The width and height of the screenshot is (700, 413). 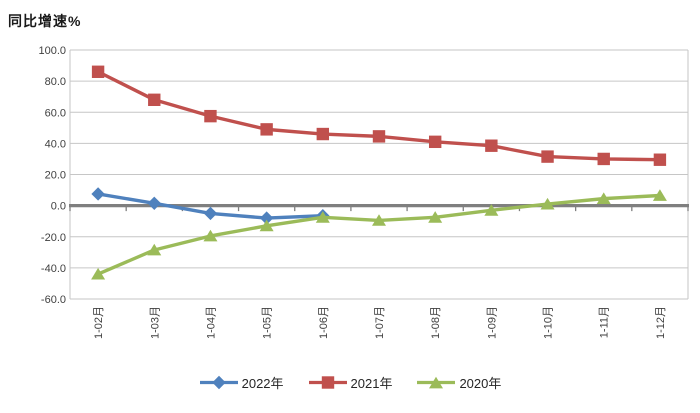 What do you see at coordinates (661, 322) in the screenshot?
I see `x-axis-tick-label: 1-12月` at bounding box center [661, 322].